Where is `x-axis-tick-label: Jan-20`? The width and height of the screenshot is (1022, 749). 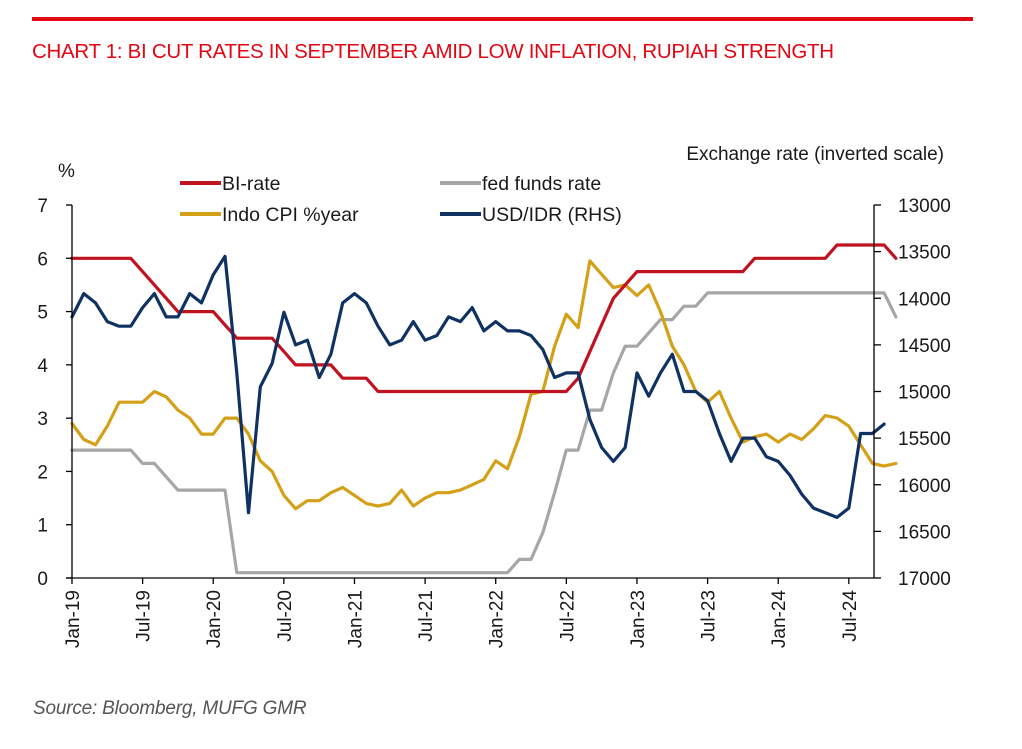
x-axis-tick-label: Jan-20 is located at coordinates (214, 619).